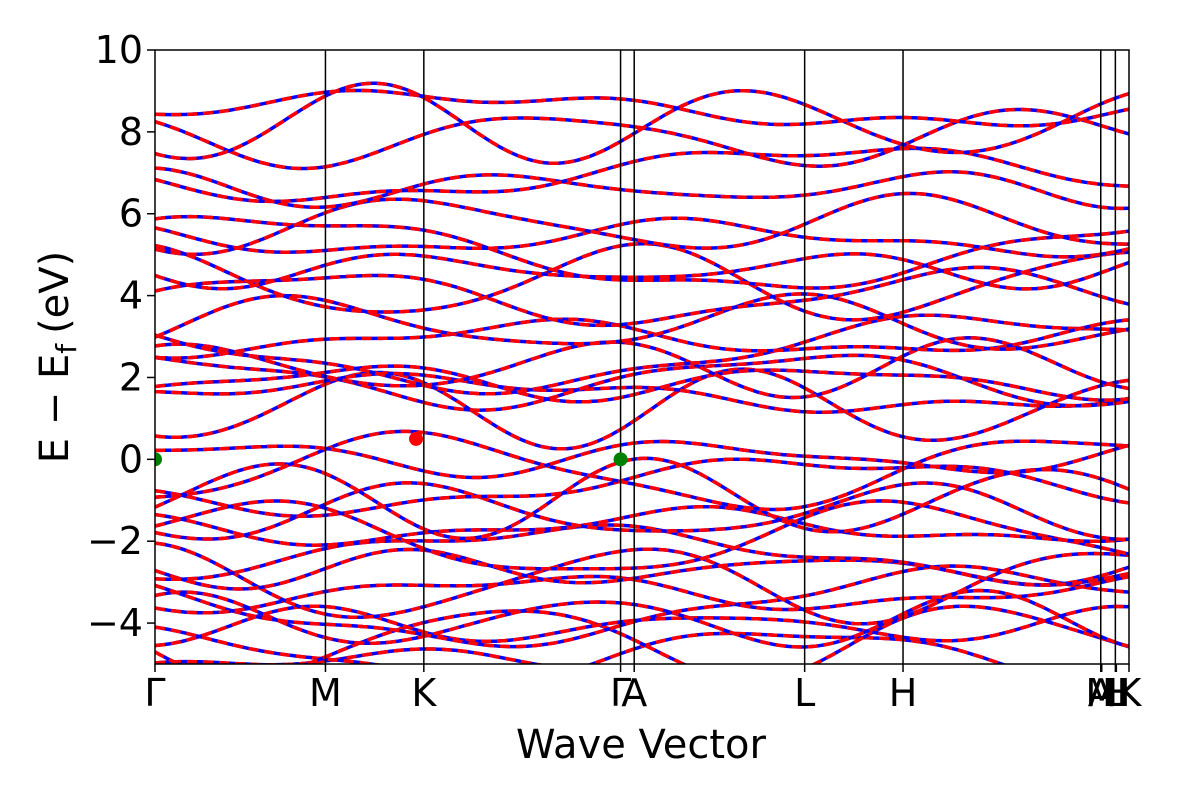 This screenshot has width=1200, height=800. What do you see at coordinates (131, 132) in the screenshot?
I see `y-tick-label: 8` at bounding box center [131, 132].